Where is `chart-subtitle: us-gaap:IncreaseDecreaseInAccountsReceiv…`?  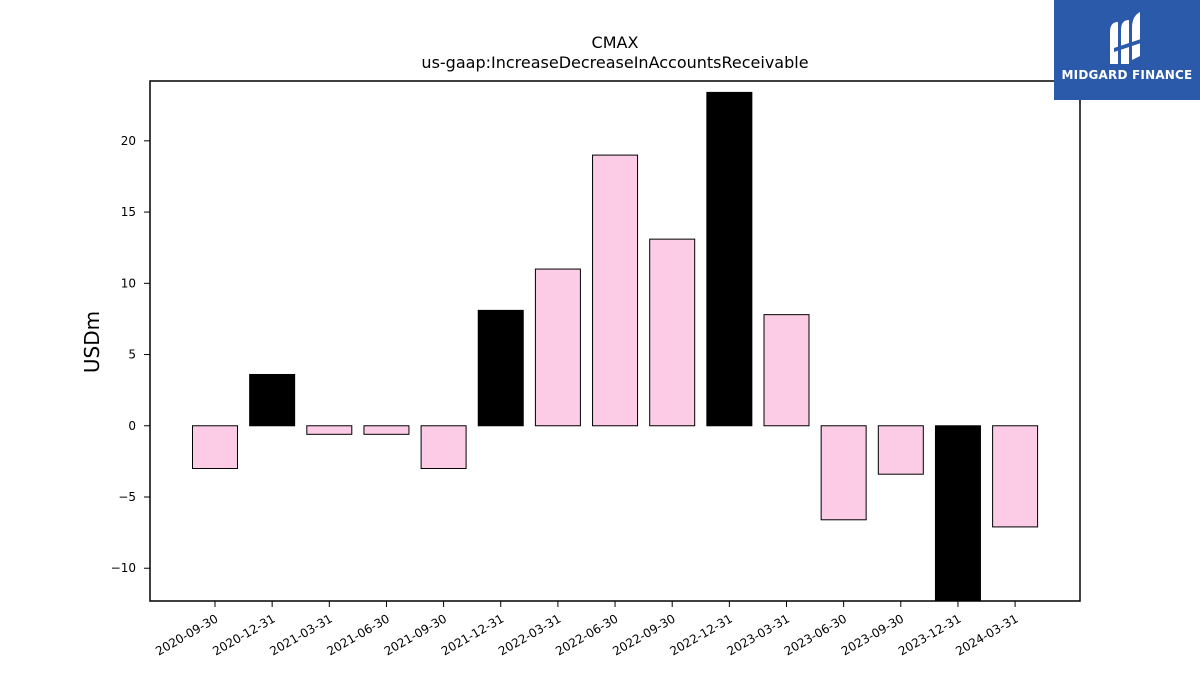
chart-subtitle: us-gaap:IncreaseDecreaseInAccountsReceiv… is located at coordinates (614, 62).